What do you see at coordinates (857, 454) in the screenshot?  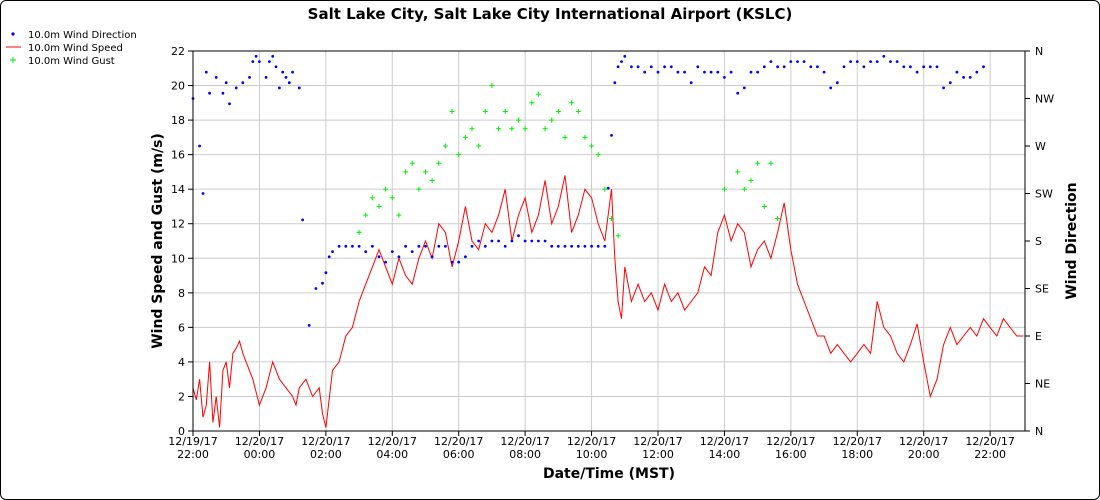 I see `x-tick-label-time: 18:00` at bounding box center [857, 454].